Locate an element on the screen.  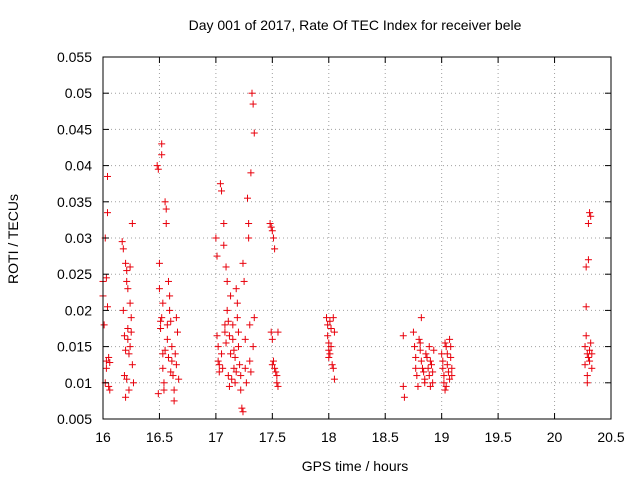
x-tick-label: 16.5 is located at coordinates (159, 437).